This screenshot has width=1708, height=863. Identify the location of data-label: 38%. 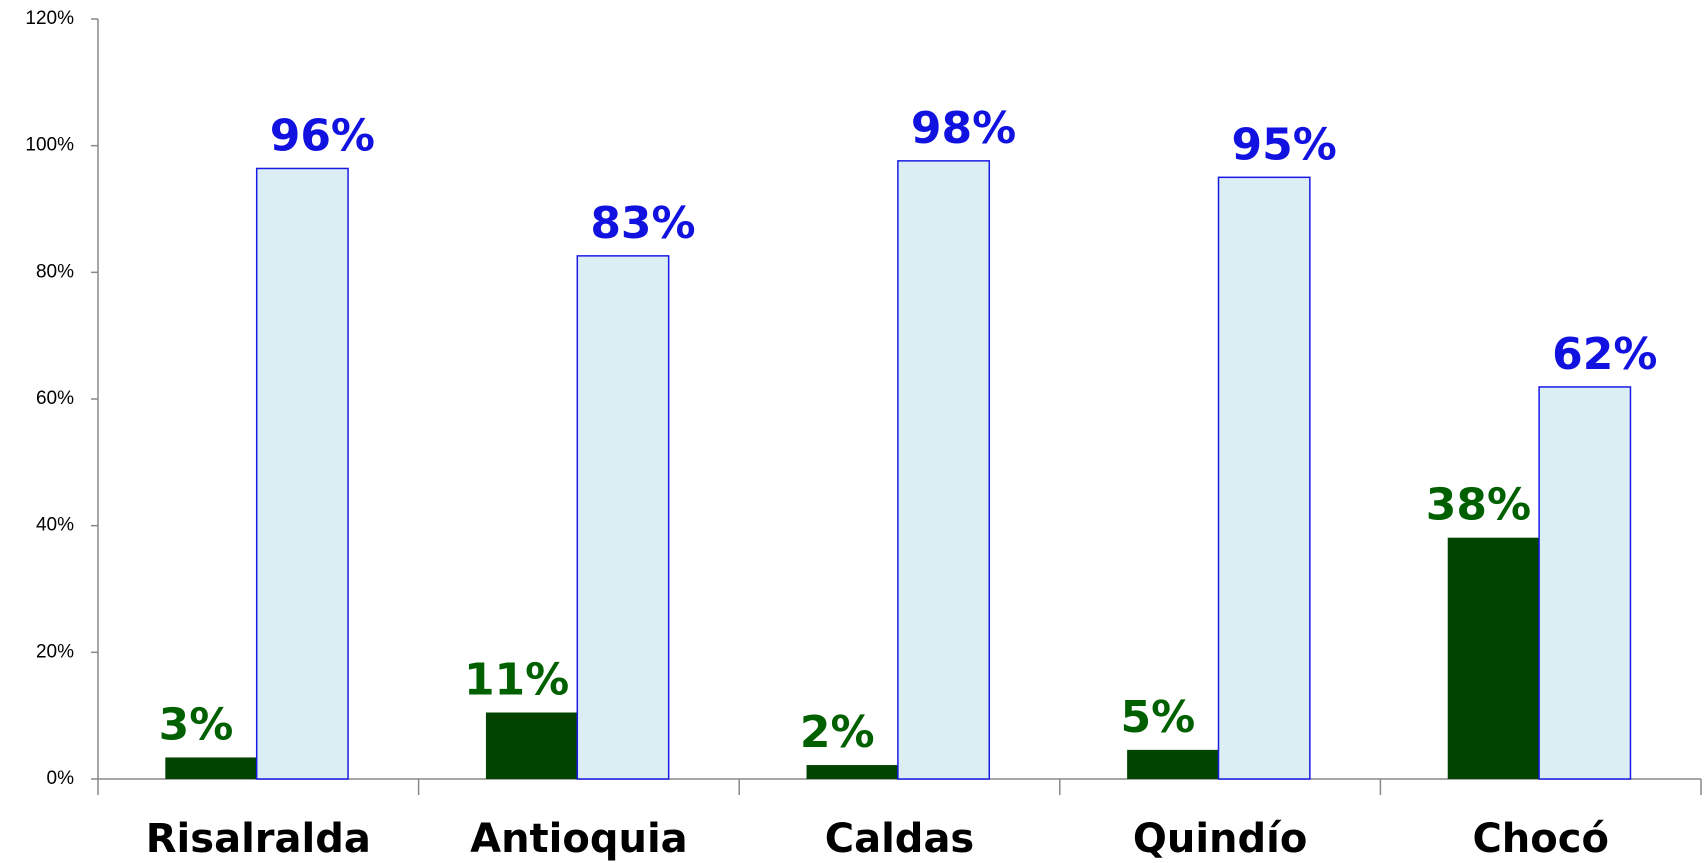
(1478, 505).